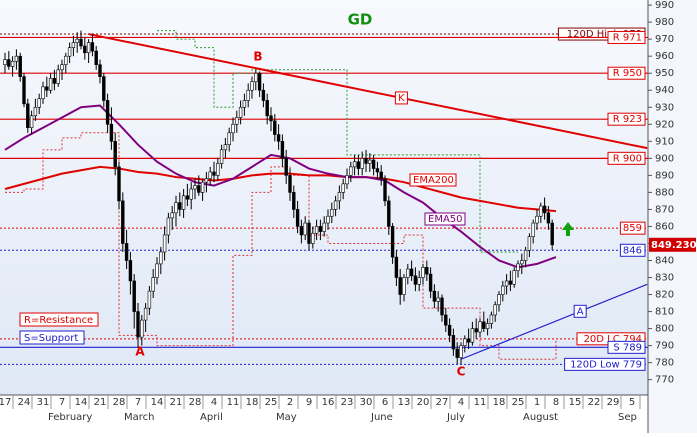 This screenshot has height=437, width=697. I want to click on point-label: C, so click(461, 372).